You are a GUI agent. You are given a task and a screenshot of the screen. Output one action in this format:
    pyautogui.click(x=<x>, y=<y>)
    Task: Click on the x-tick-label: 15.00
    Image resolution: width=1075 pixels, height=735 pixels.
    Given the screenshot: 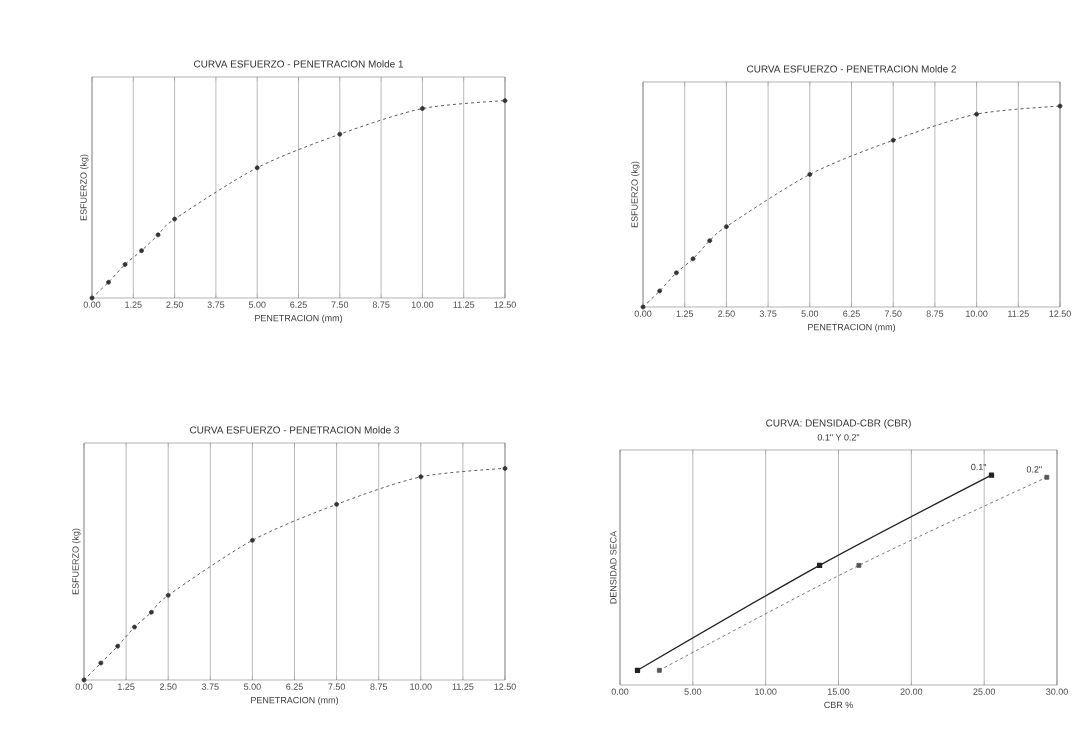 What is the action you would take?
    pyautogui.click(x=838, y=691)
    